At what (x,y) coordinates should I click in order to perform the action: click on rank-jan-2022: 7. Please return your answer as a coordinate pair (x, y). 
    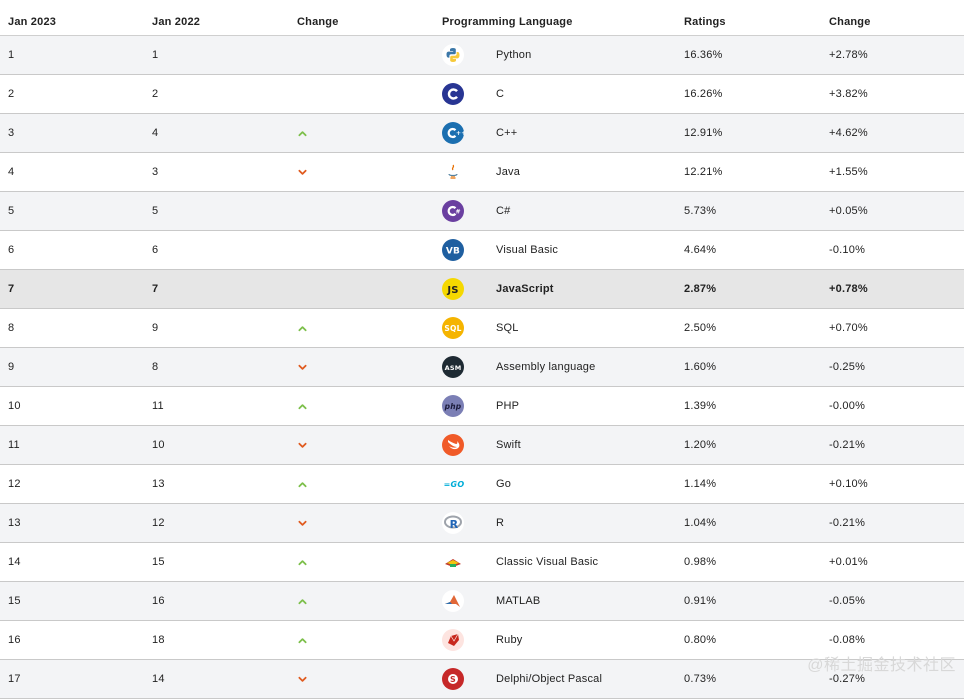
    Looking at the image, I should click on (155, 289).